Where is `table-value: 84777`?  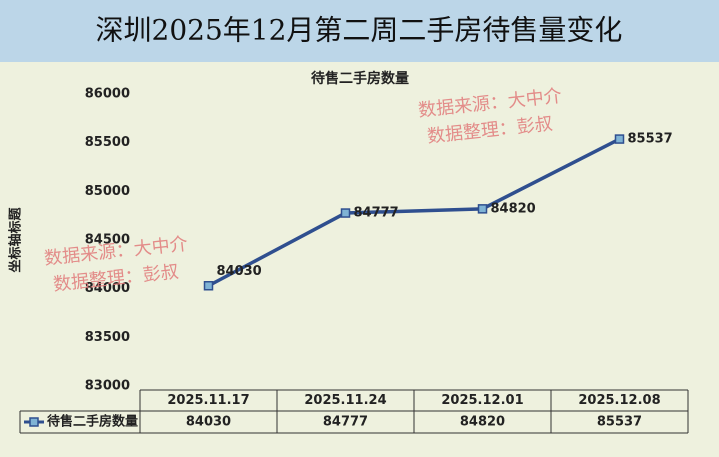
table-value: 84777 is located at coordinates (345, 422).